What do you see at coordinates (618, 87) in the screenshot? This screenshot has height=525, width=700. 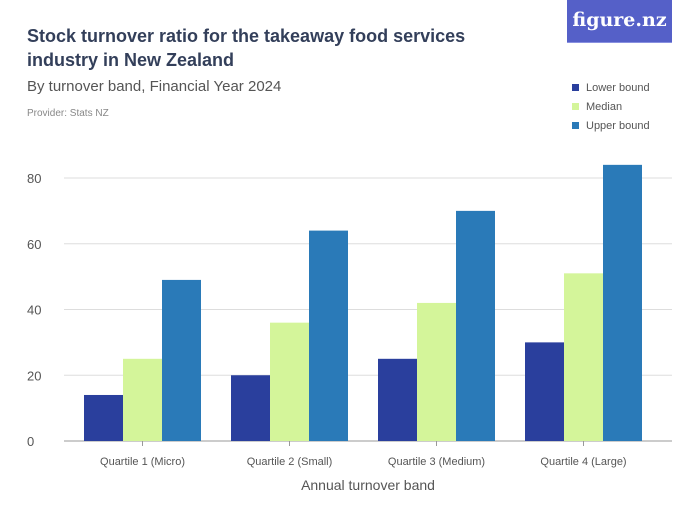 I see `legend-label: Lower bound` at bounding box center [618, 87].